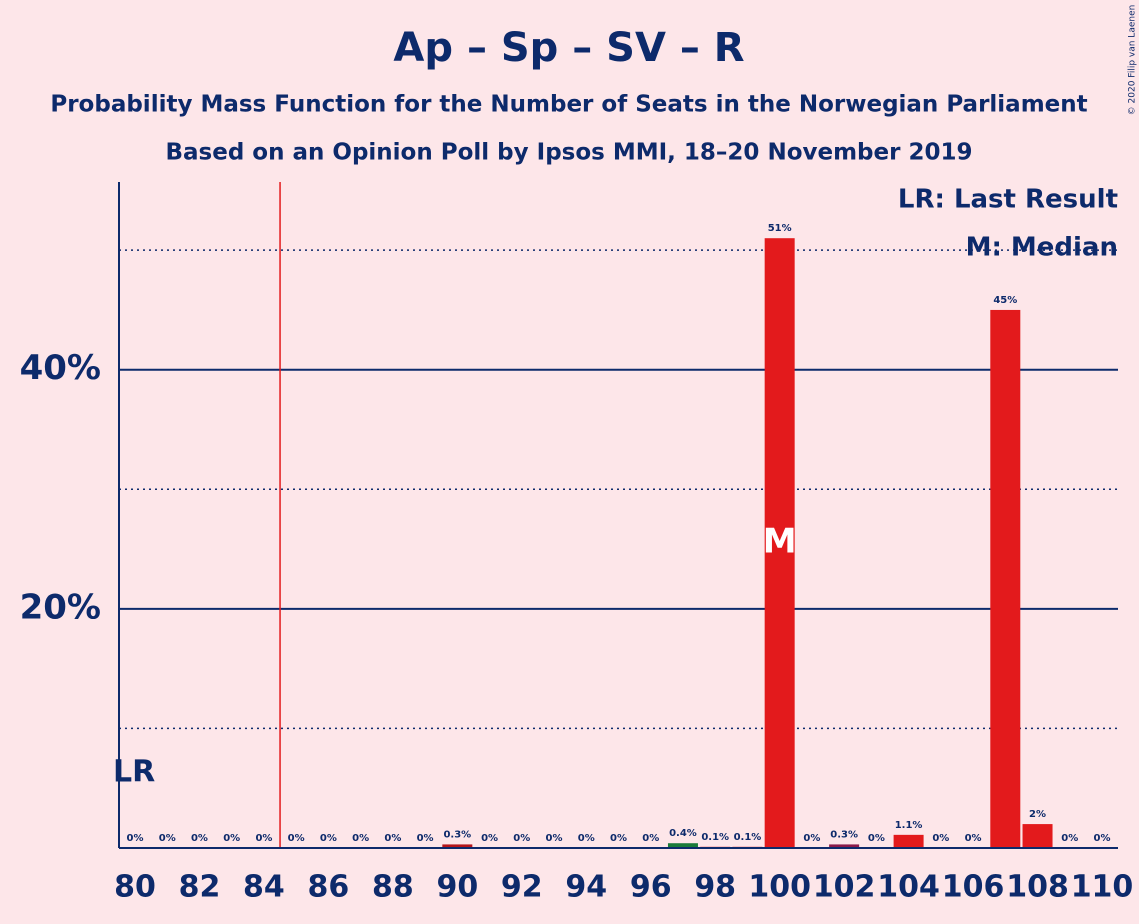  I want to click on x-tick-label: 92, so click(522, 887).